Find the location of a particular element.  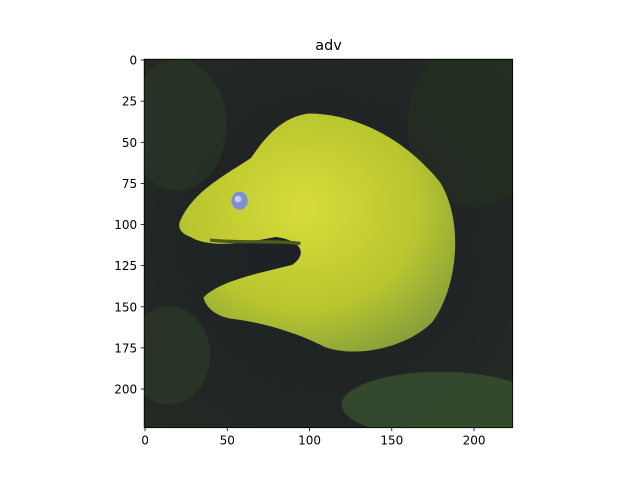

y-tick-label: 0 is located at coordinates (134, 61).